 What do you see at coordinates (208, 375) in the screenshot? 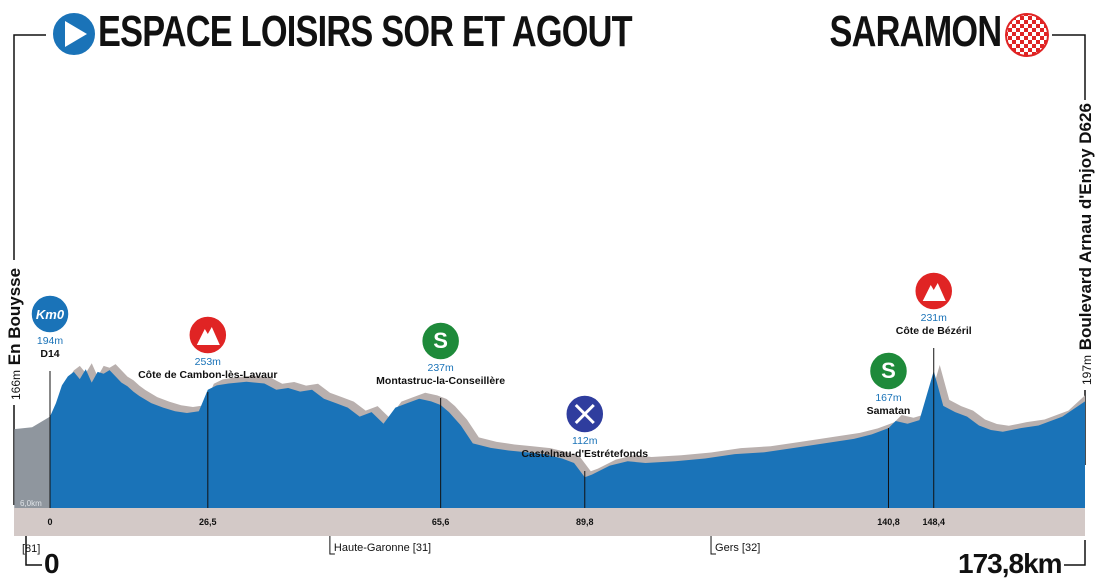
I see `checkpoint-name: Côte de Cambon-lès-Lavaur` at bounding box center [208, 375].